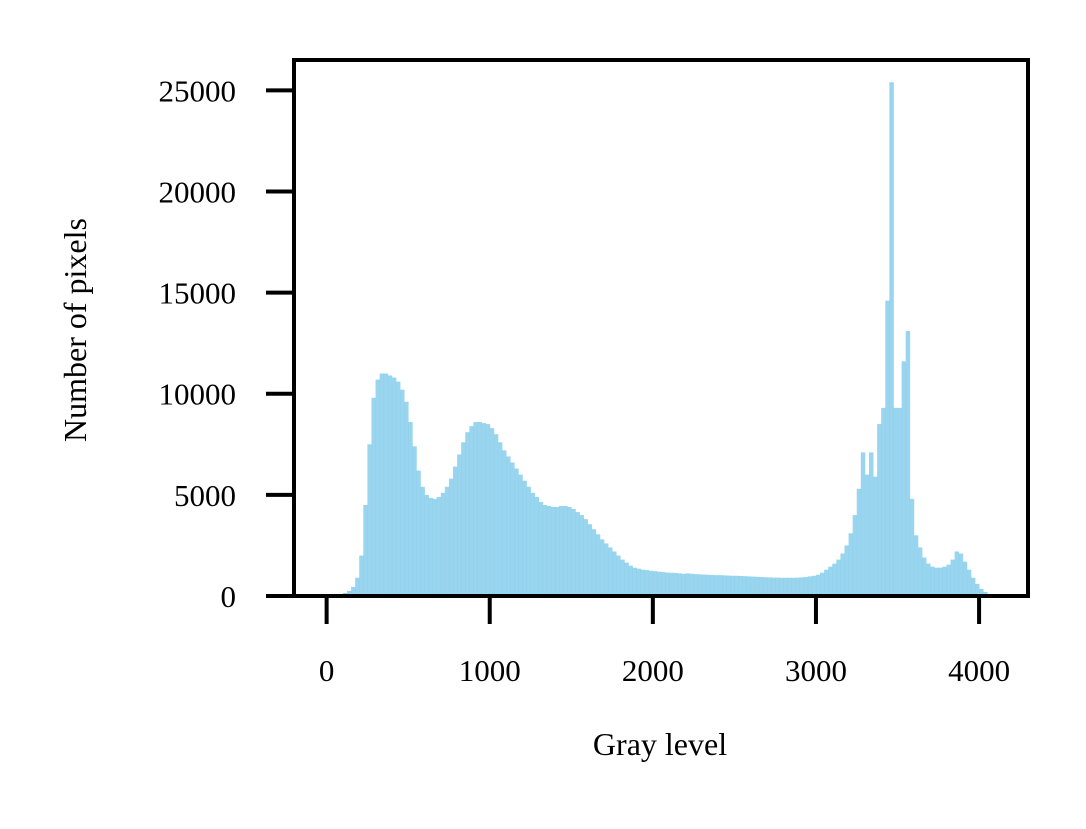 The height and width of the screenshot is (829, 1086). What do you see at coordinates (198, 394) in the screenshot?
I see `y-tick-label: 10000` at bounding box center [198, 394].